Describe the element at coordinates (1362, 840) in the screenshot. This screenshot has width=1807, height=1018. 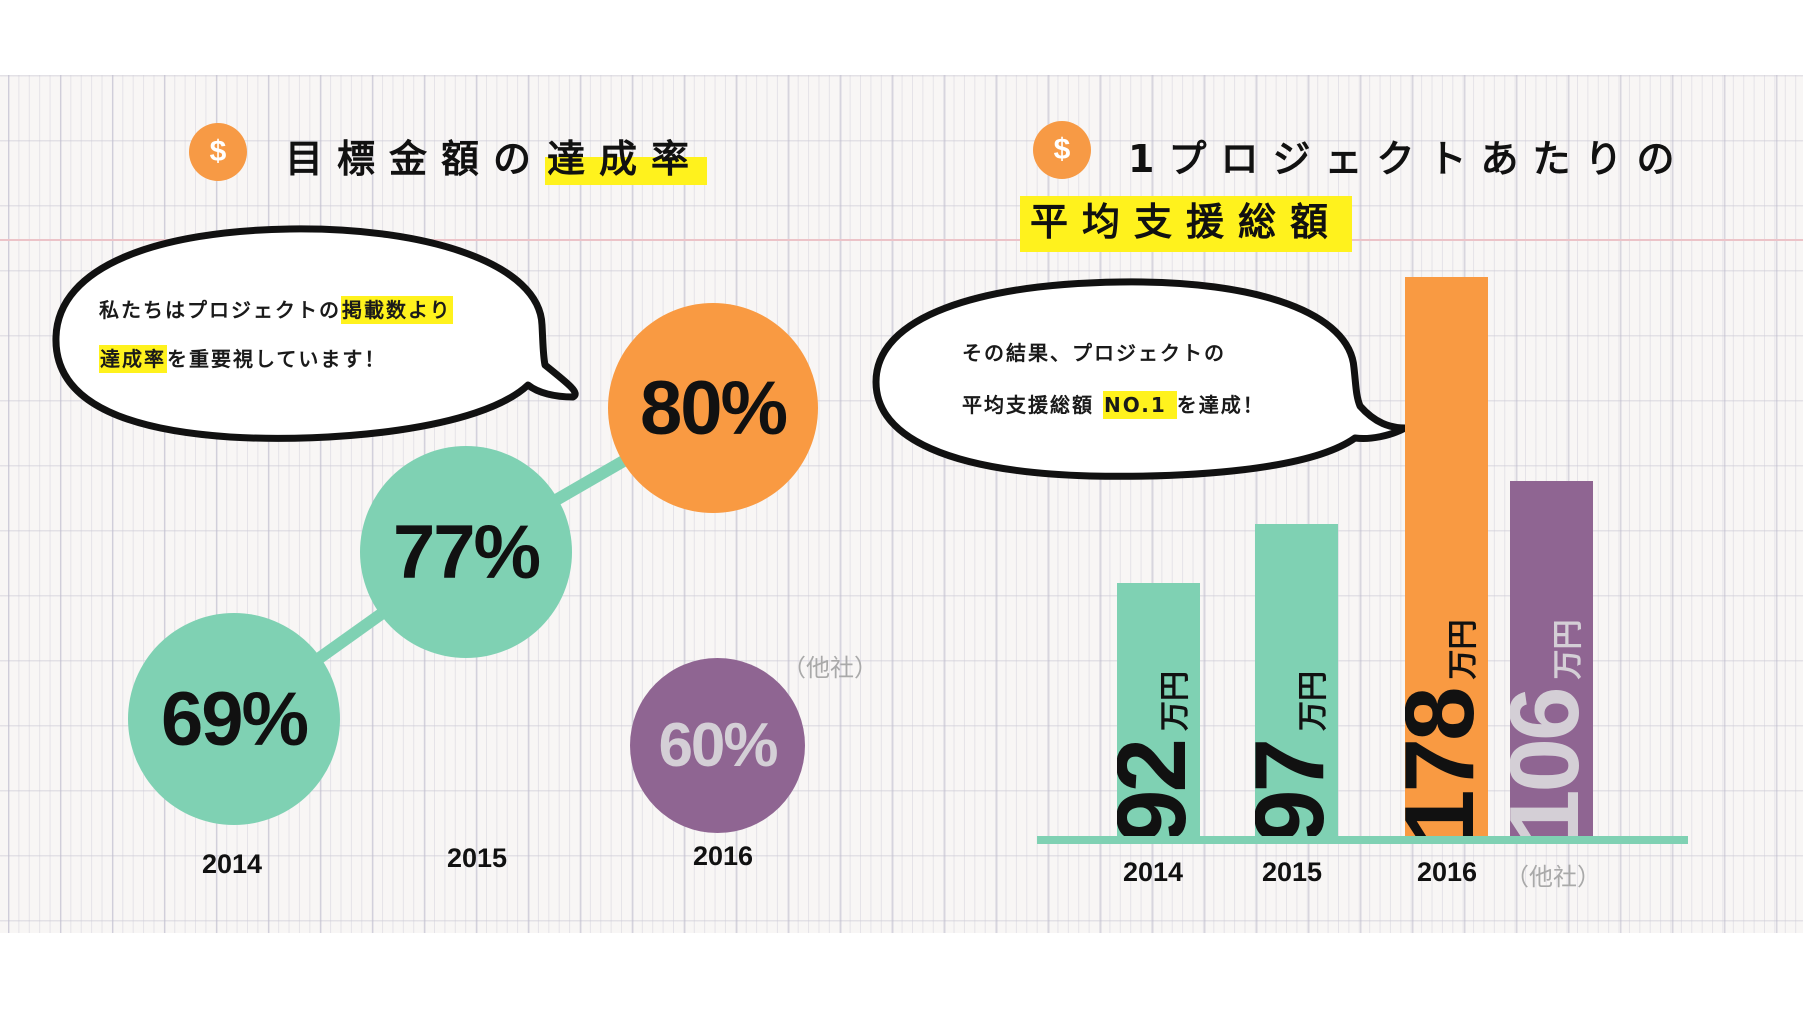
I see `bar-baseline` at that location.